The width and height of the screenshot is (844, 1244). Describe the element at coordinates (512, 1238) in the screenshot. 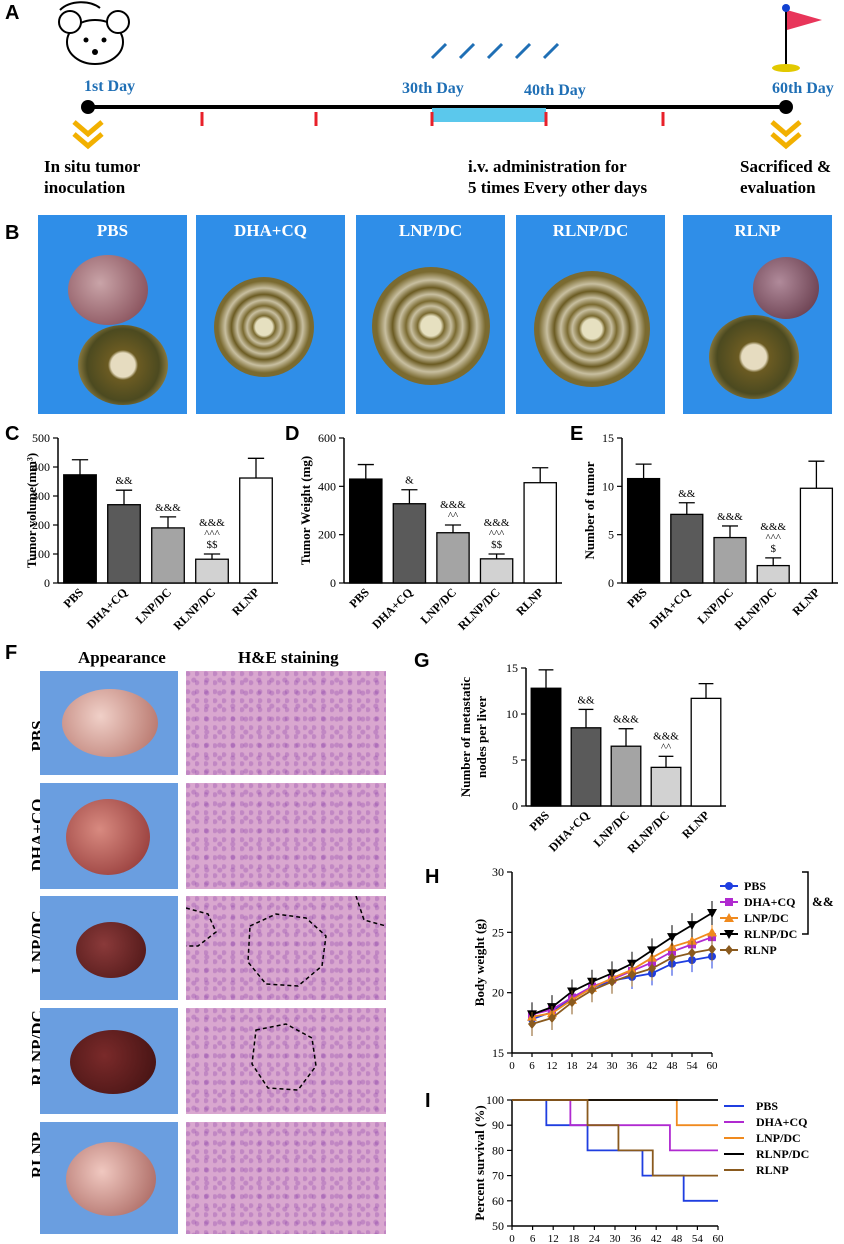

I see `x-tick-label: 0` at that location.